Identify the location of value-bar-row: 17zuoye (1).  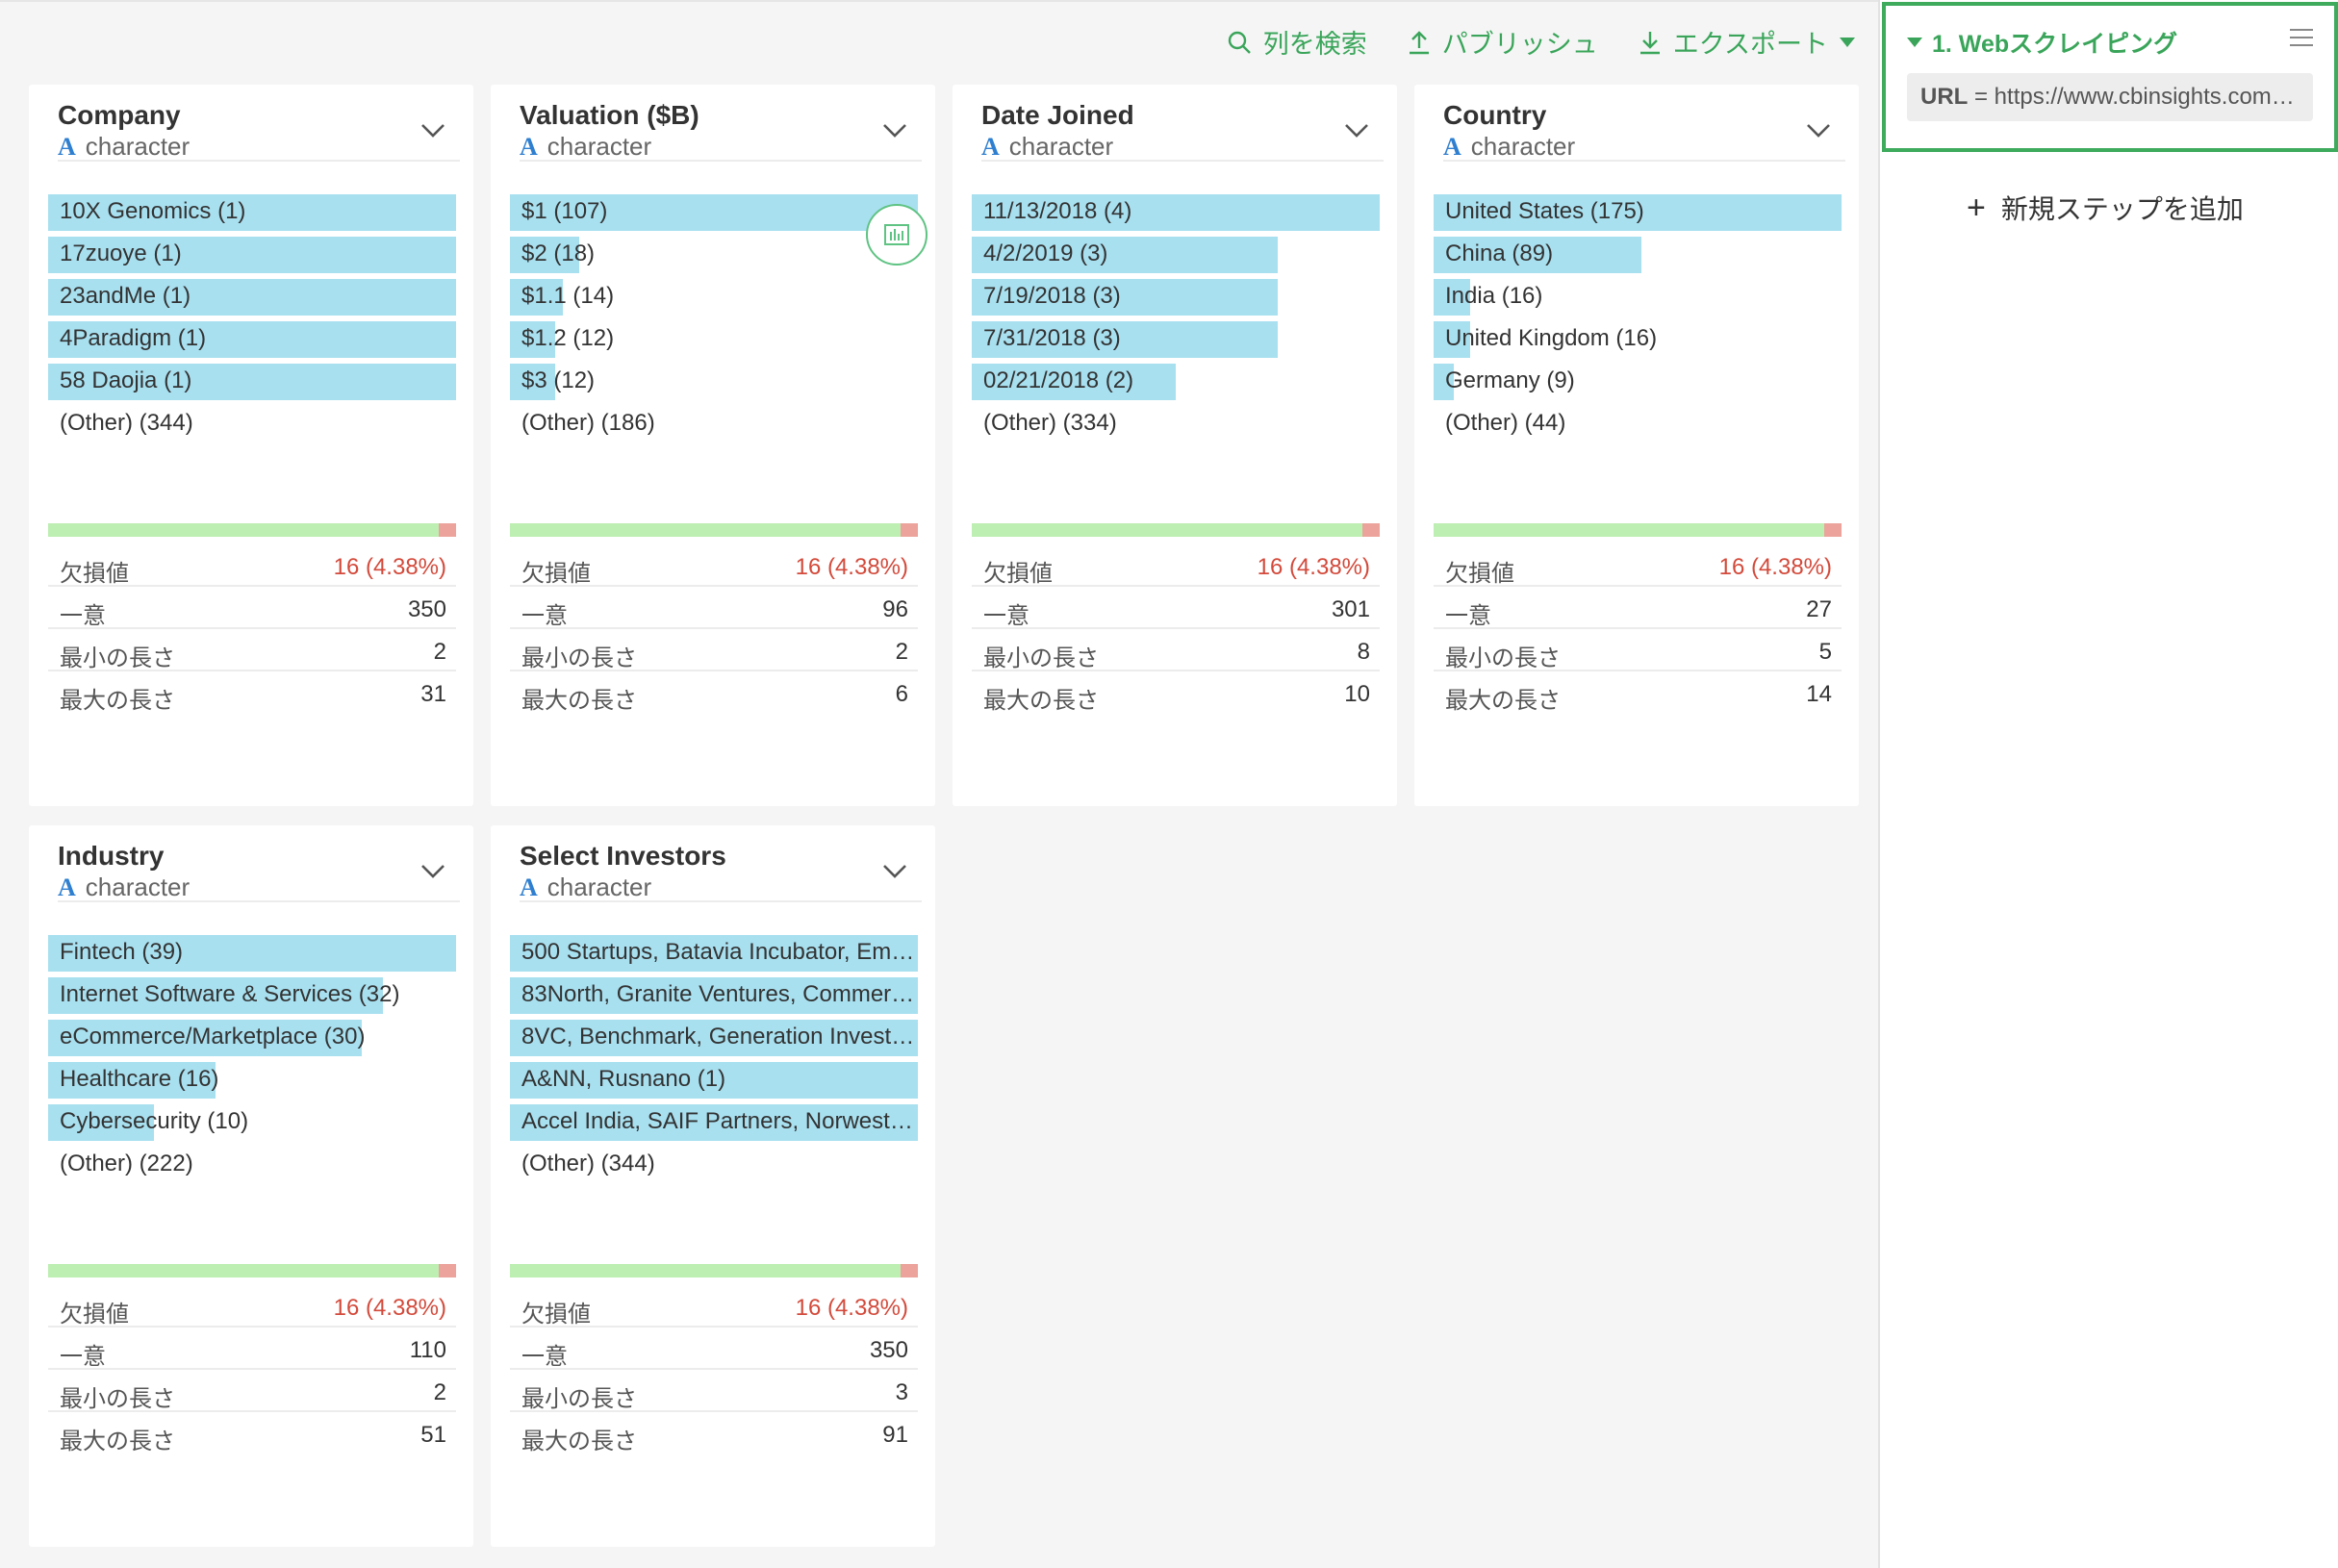
(252, 254).